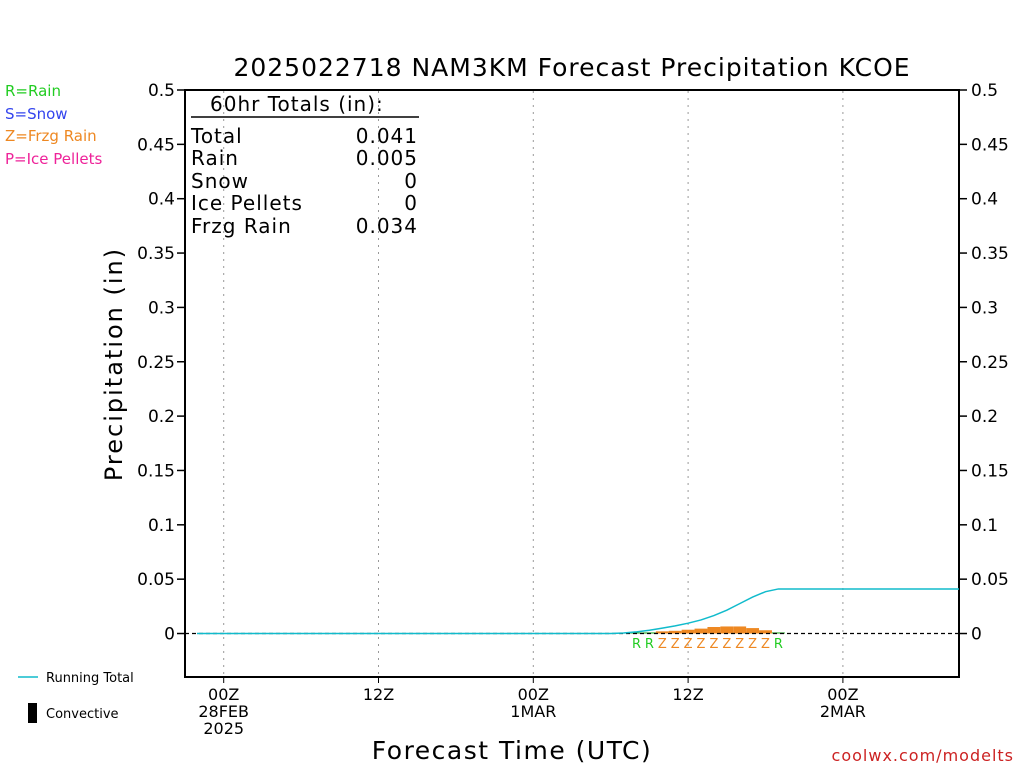 The height and width of the screenshot is (768, 1024). What do you see at coordinates (533, 711) in the screenshot?
I see `x-tick-label: 1MAR` at bounding box center [533, 711].